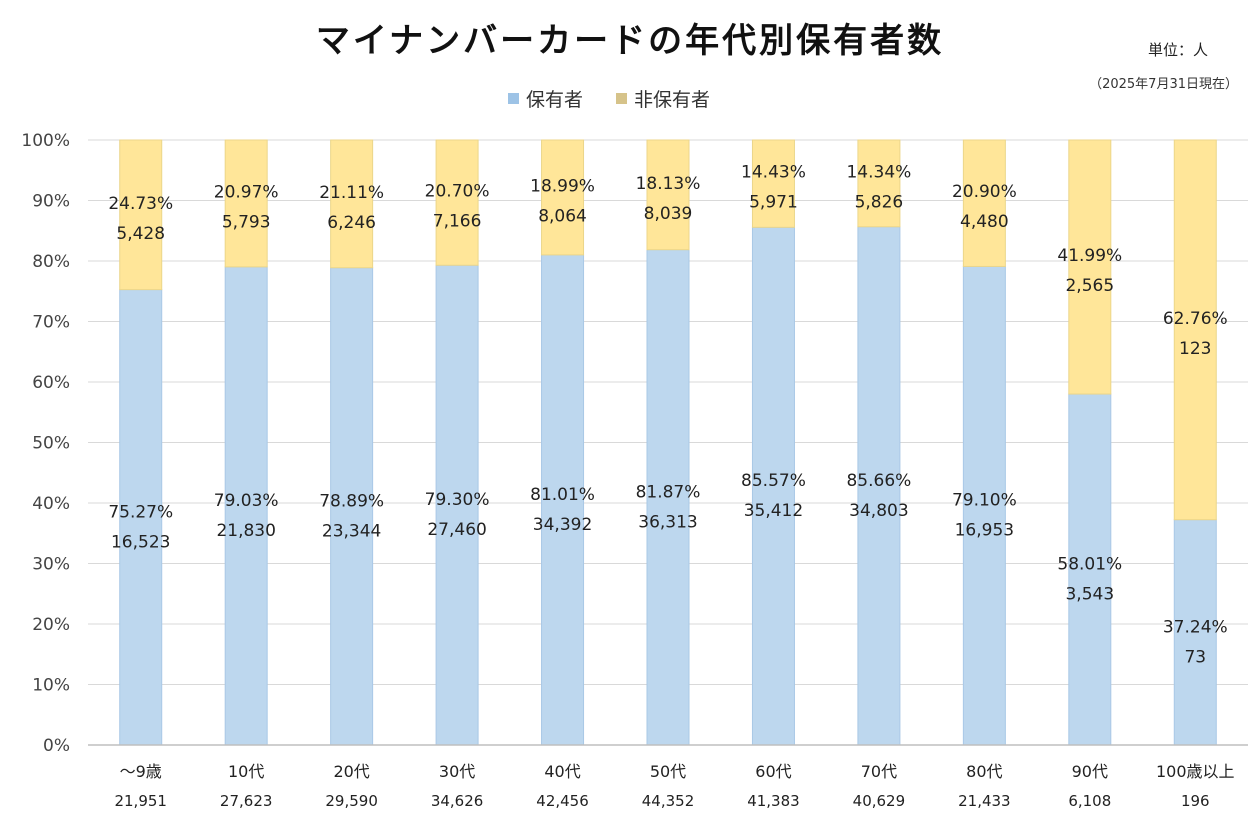 This screenshot has height=839, width=1260. Describe the element at coordinates (140, 542) in the screenshot. I see `holders-count-label: 16,523` at that location.